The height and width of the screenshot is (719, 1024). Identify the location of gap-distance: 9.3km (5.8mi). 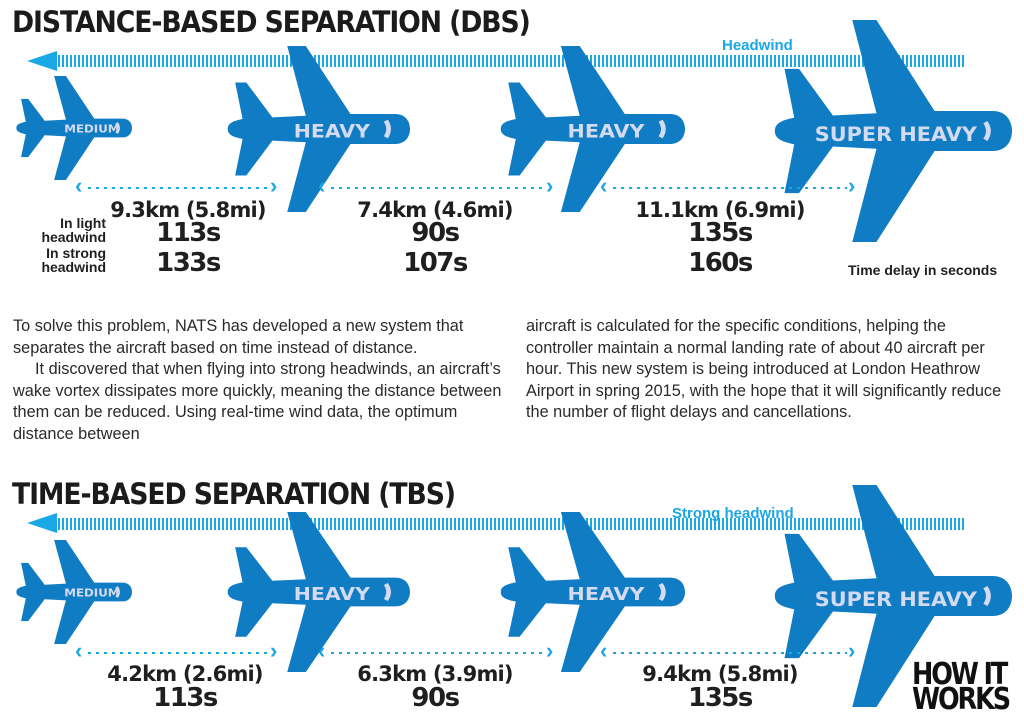
(188, 210).